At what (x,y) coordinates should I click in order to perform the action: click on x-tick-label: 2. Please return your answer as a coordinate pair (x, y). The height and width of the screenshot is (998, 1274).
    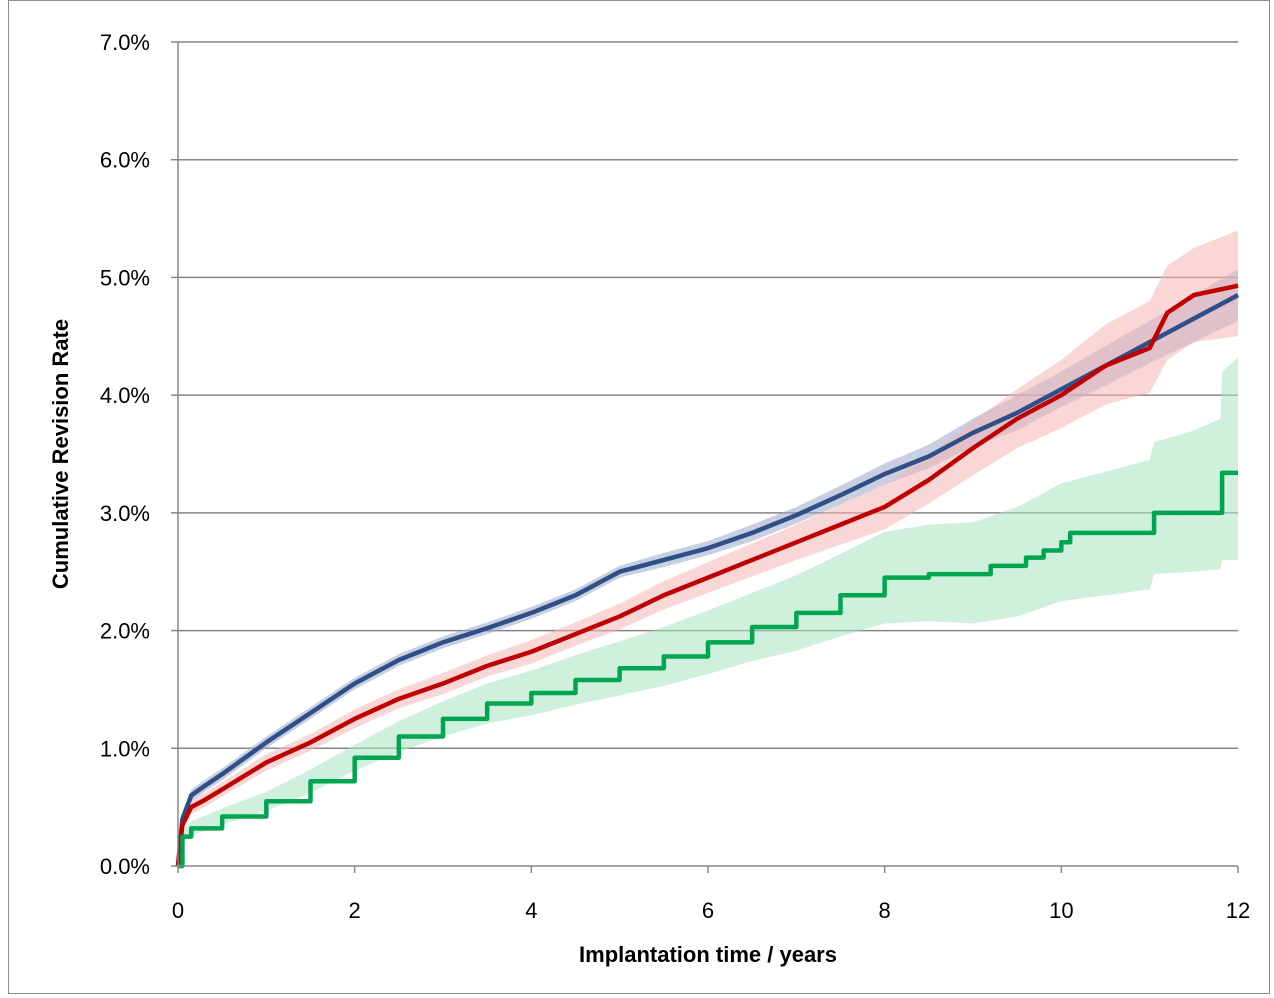
    Looking at the image, I should click on (355, 910).